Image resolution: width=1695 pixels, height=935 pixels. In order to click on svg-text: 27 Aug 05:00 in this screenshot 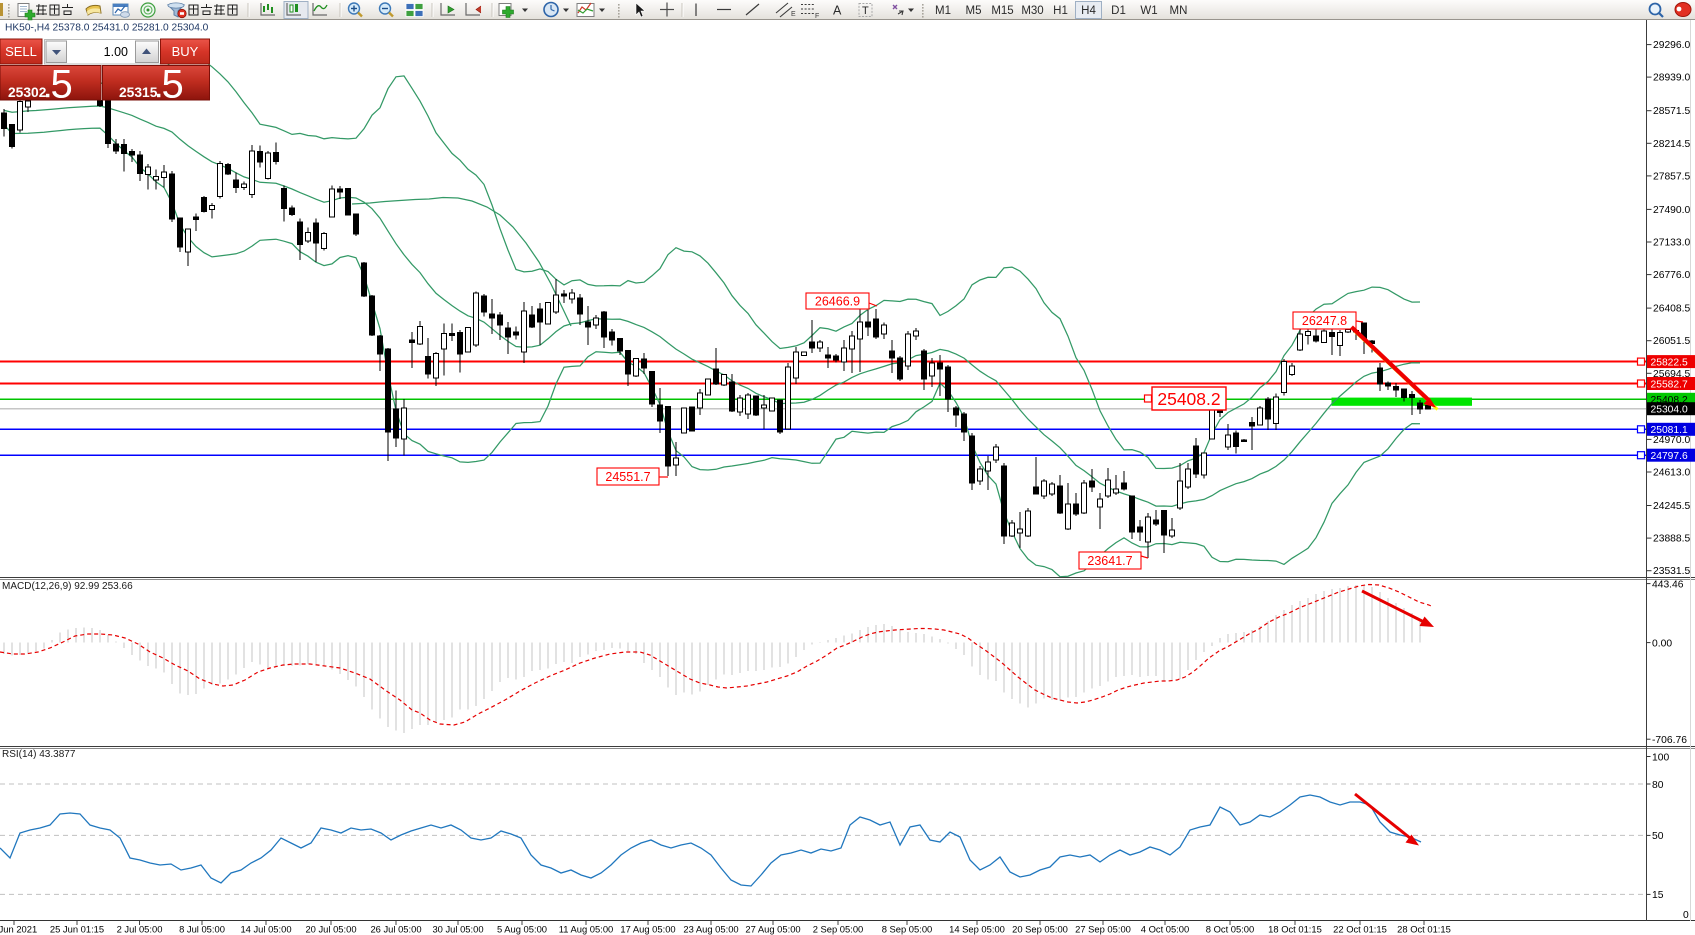, I will do `click(772, 929)`.